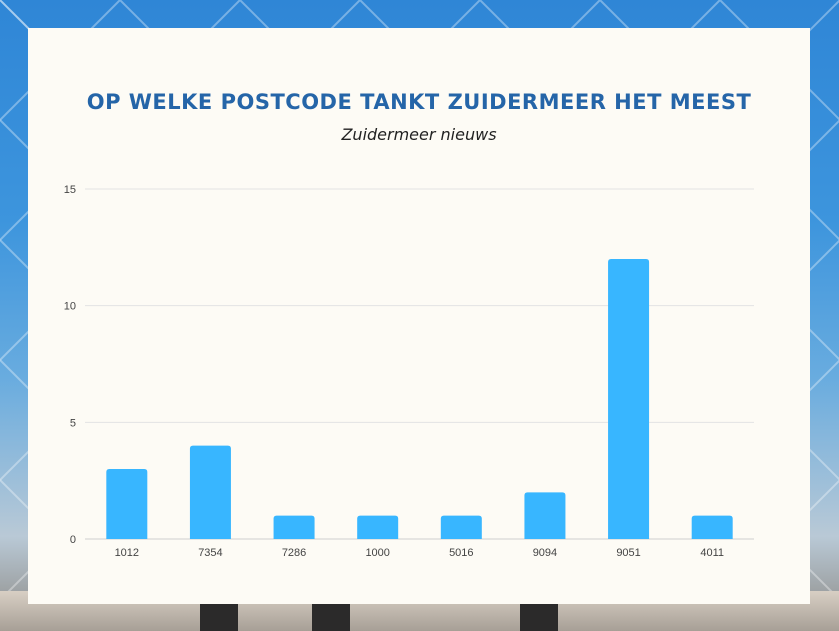  Describe the element at coordinates (419, 134) in the screenshot. I see `chart-subtitle: Zuidermeer nieuws` at that location.